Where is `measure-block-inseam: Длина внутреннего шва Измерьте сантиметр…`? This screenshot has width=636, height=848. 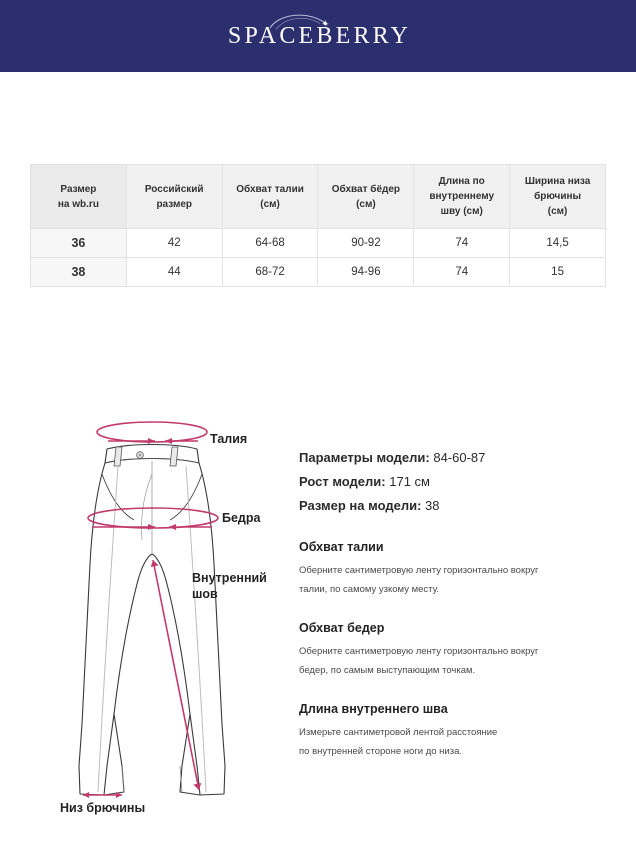 measure-block-inseam: Длина внутреннего шва Измерьте сантиметр… is located at coordinates (459, 731).